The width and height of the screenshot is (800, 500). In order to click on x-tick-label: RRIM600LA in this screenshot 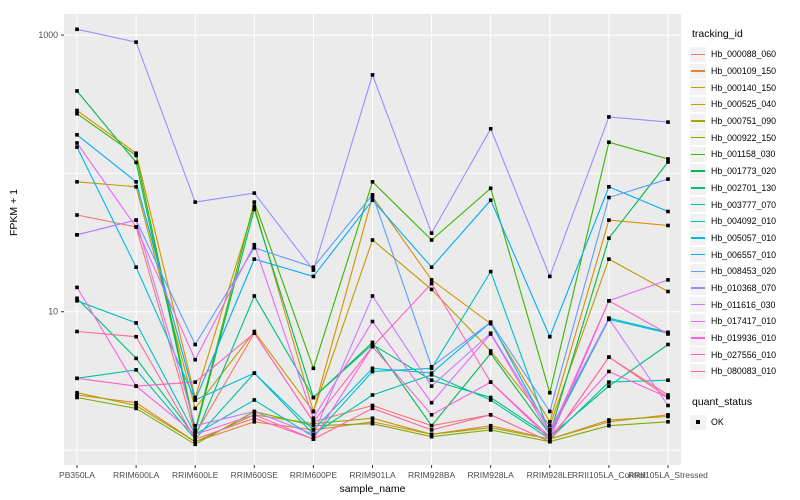, I will do `click(136, 475)`.